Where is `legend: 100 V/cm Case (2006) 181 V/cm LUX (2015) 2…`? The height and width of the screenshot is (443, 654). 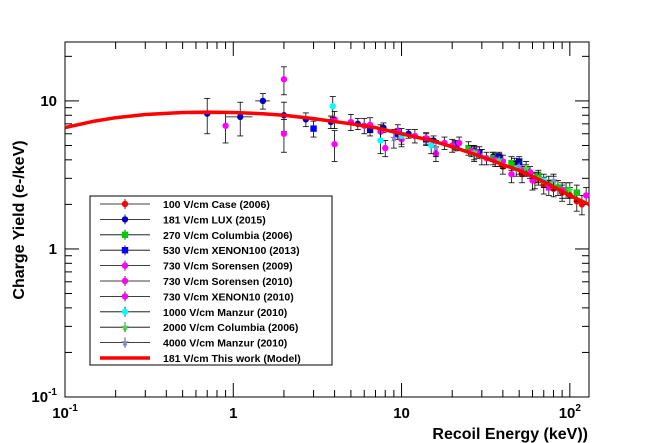
legend: 100 V/cm Case (2006) 181 V/cm LUX (2015) 2… is located at coordinates (211, 280).